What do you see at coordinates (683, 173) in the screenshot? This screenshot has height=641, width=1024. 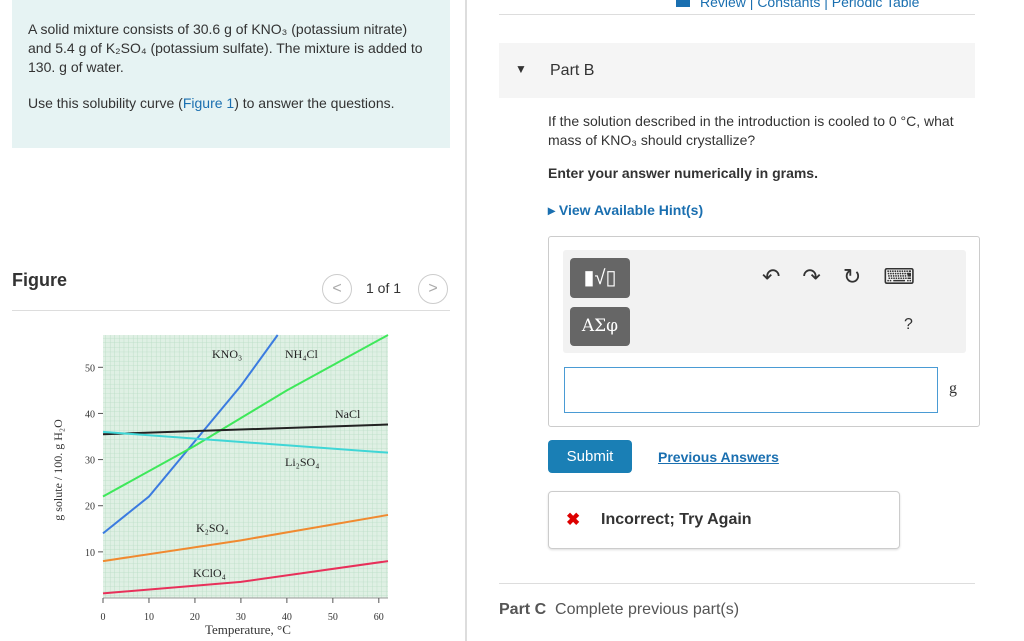 I see `answer-instruction: Enter your answer numerically in grams.` at bounding box center [683, 173].